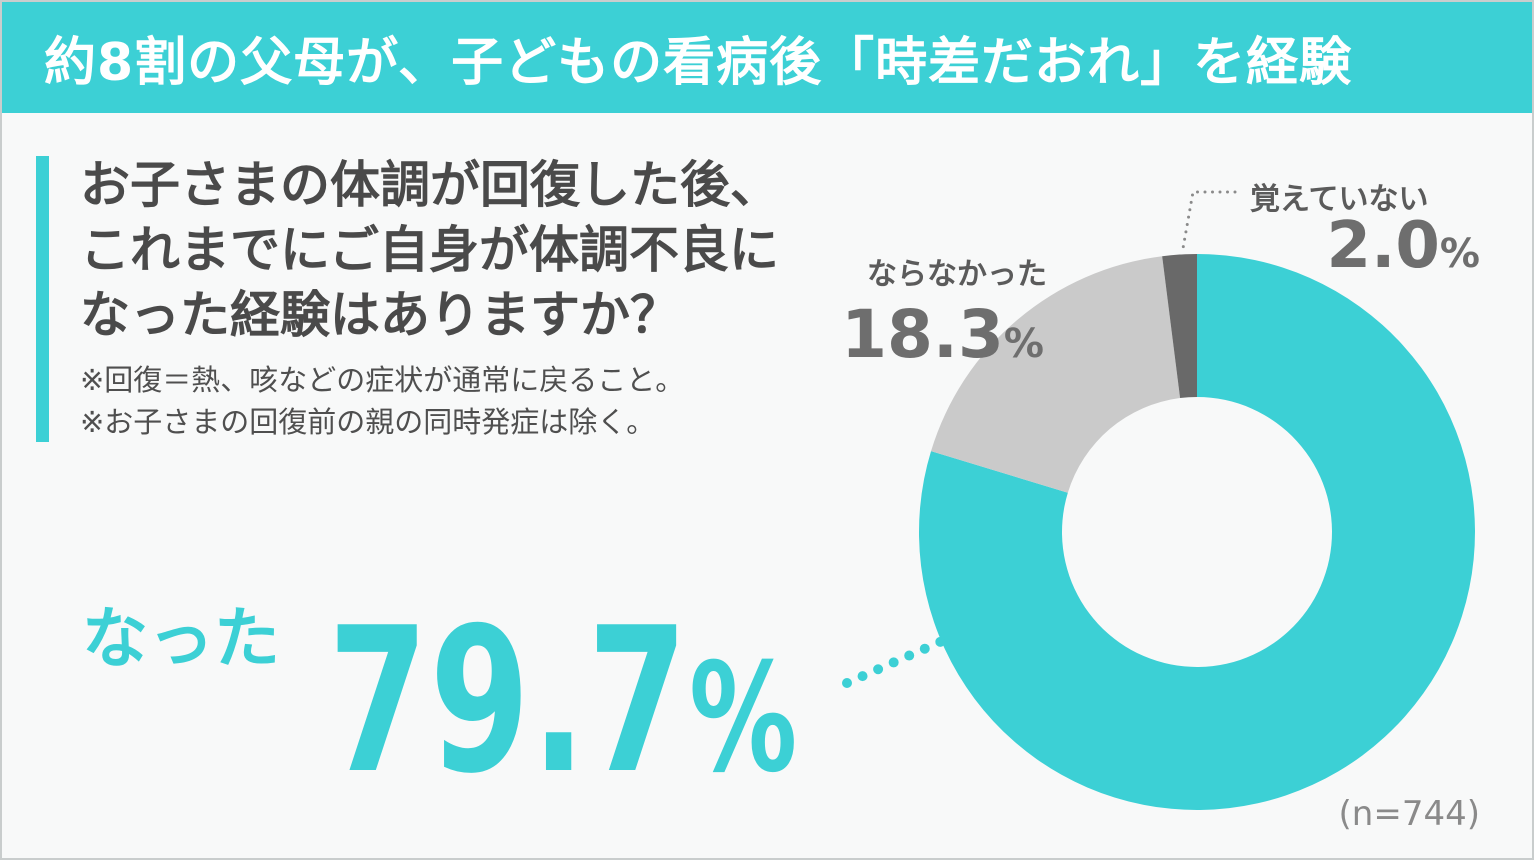 The height and width of the screenshot is (860, 1534). I want to click on question-line-2: これまでにご自身が体調不良に, so click(429, 250).